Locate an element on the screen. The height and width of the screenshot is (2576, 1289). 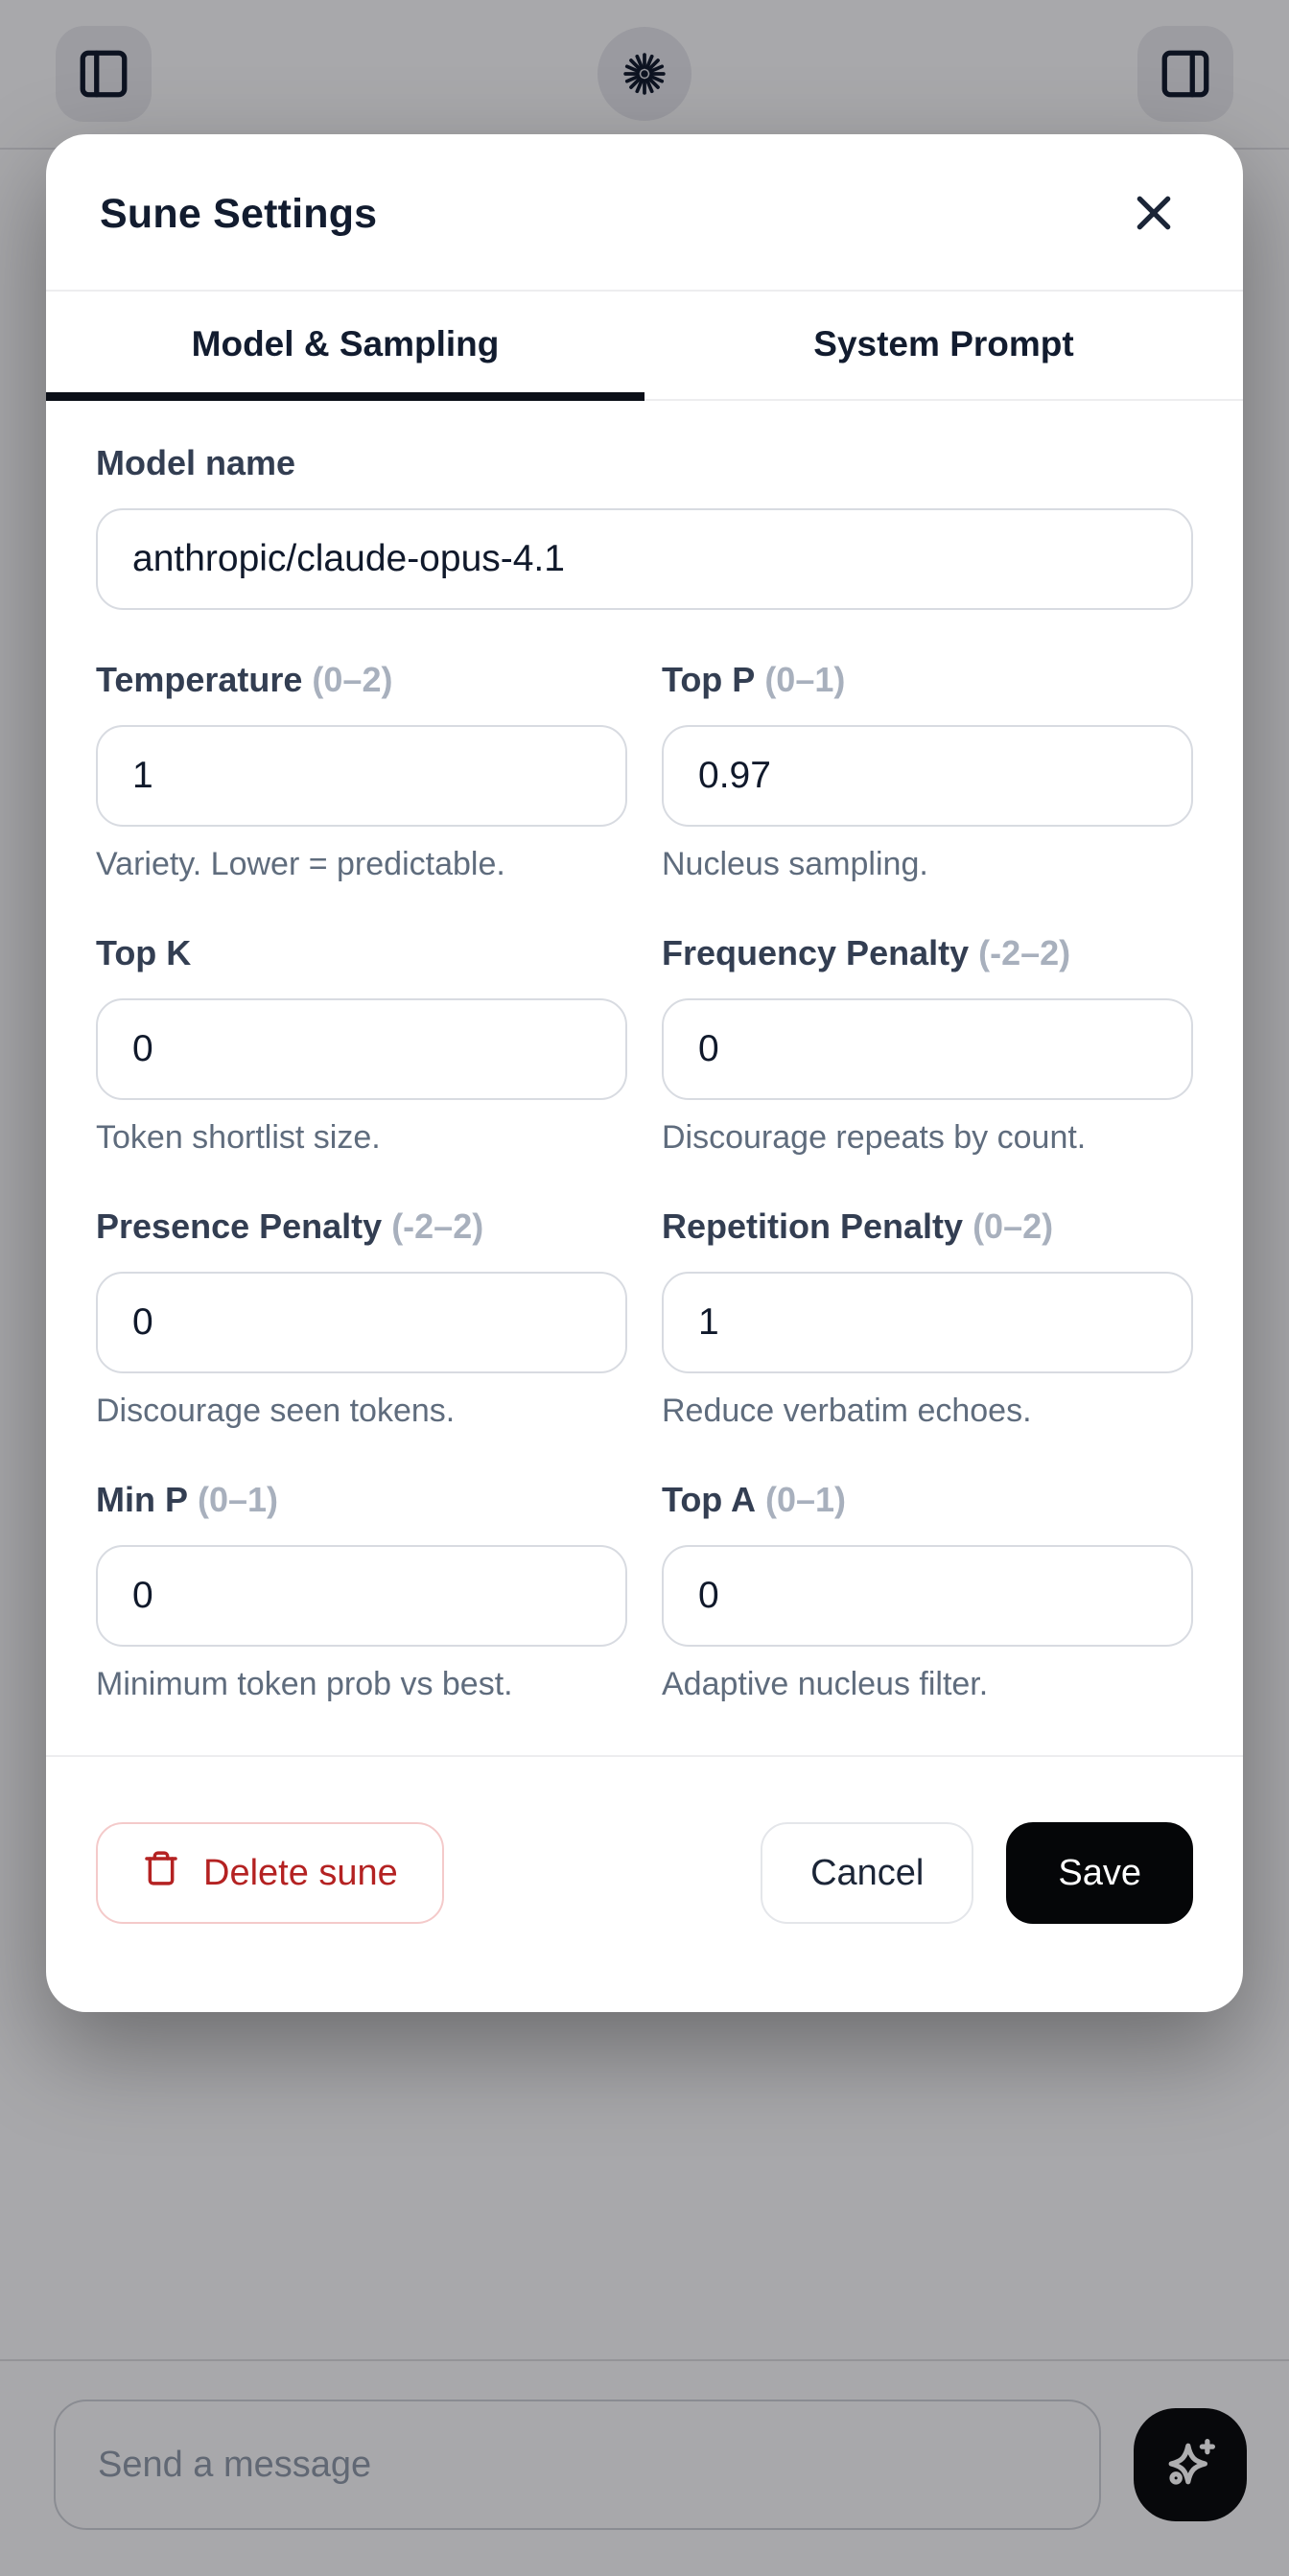
right-panel-toggle-button is located at coordinates (1185, 74).